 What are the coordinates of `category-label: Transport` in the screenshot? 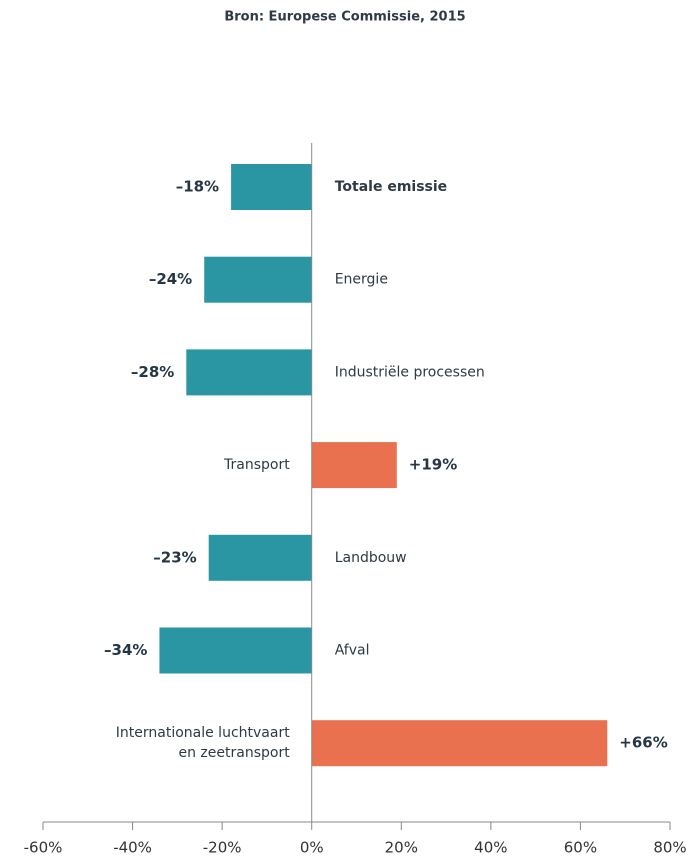 It's located at (256, 465).